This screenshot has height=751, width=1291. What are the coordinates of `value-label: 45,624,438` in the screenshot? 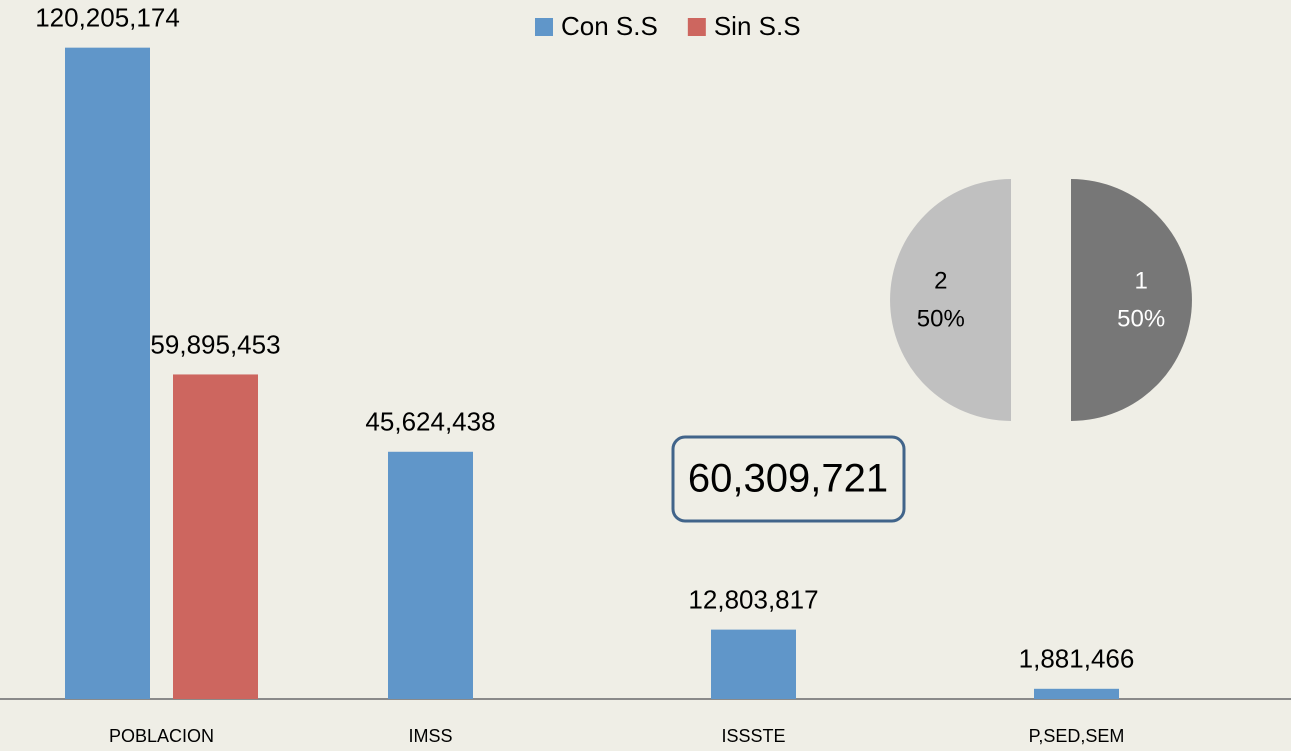 It's located at (430, 422).